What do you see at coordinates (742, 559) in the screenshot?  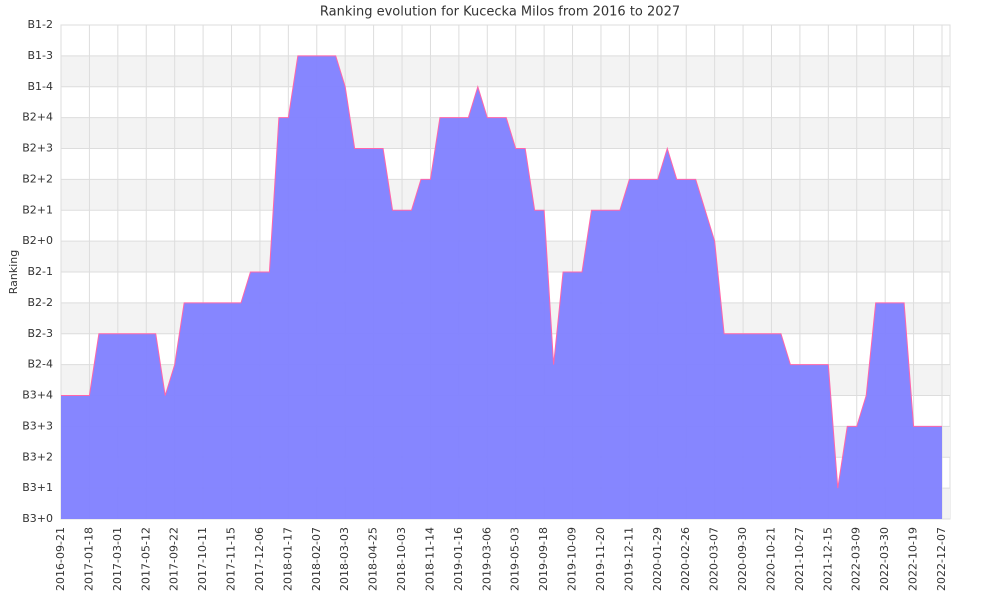 I see `x-tick-label: 2020-09-30` at bounding box center [742, 559].